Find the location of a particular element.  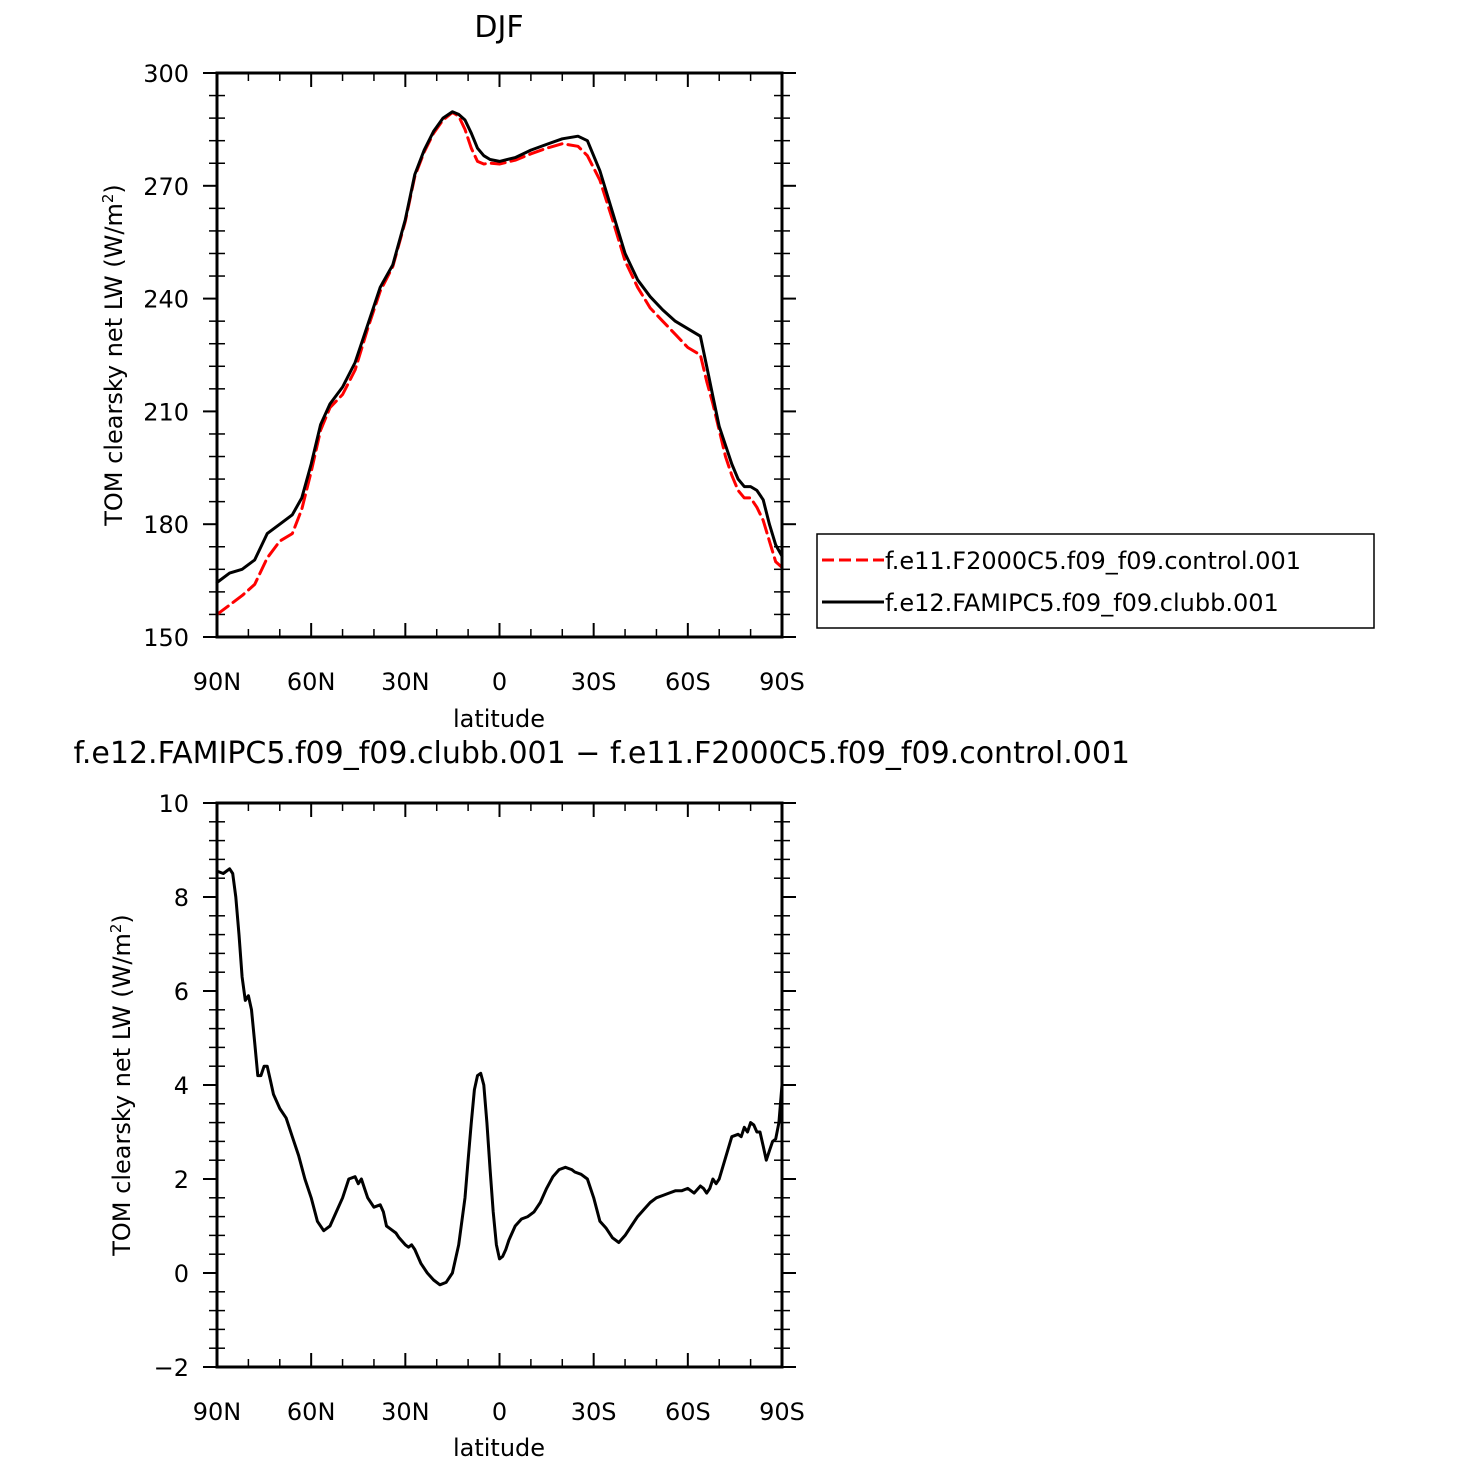

top-chart-title: DJF is located at coordinates (498, 27).